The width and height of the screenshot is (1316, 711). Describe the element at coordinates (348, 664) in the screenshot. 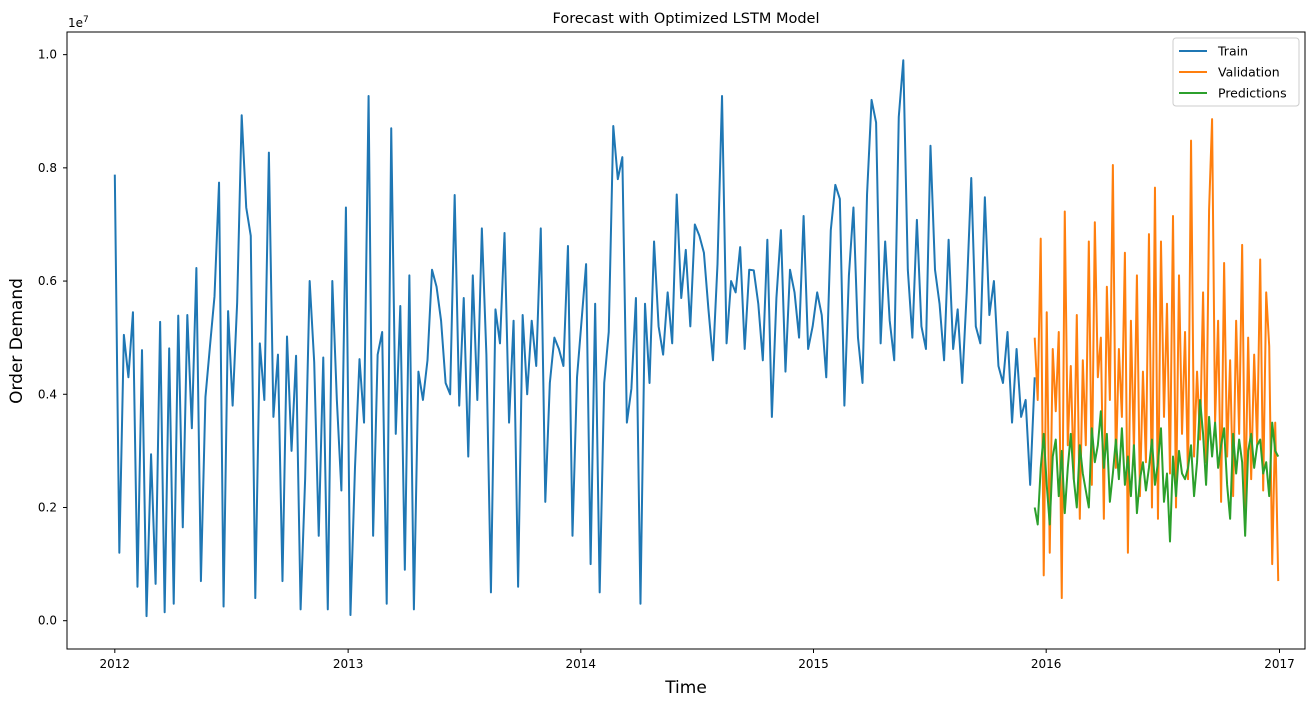

I see `x-tick-label: 2013` at that location.